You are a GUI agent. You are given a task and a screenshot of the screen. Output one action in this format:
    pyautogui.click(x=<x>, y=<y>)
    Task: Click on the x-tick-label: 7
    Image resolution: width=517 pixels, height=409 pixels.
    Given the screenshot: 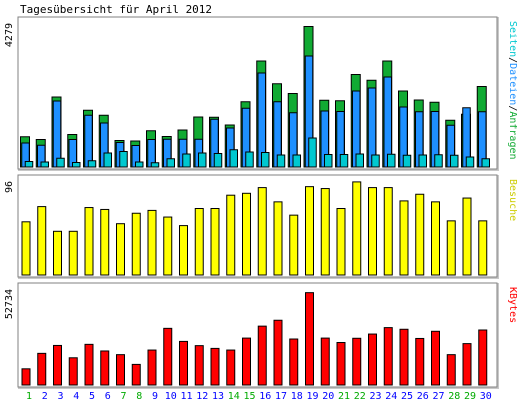 What is the action you would take?
    pyautogui.click(x=123, y=396)
    